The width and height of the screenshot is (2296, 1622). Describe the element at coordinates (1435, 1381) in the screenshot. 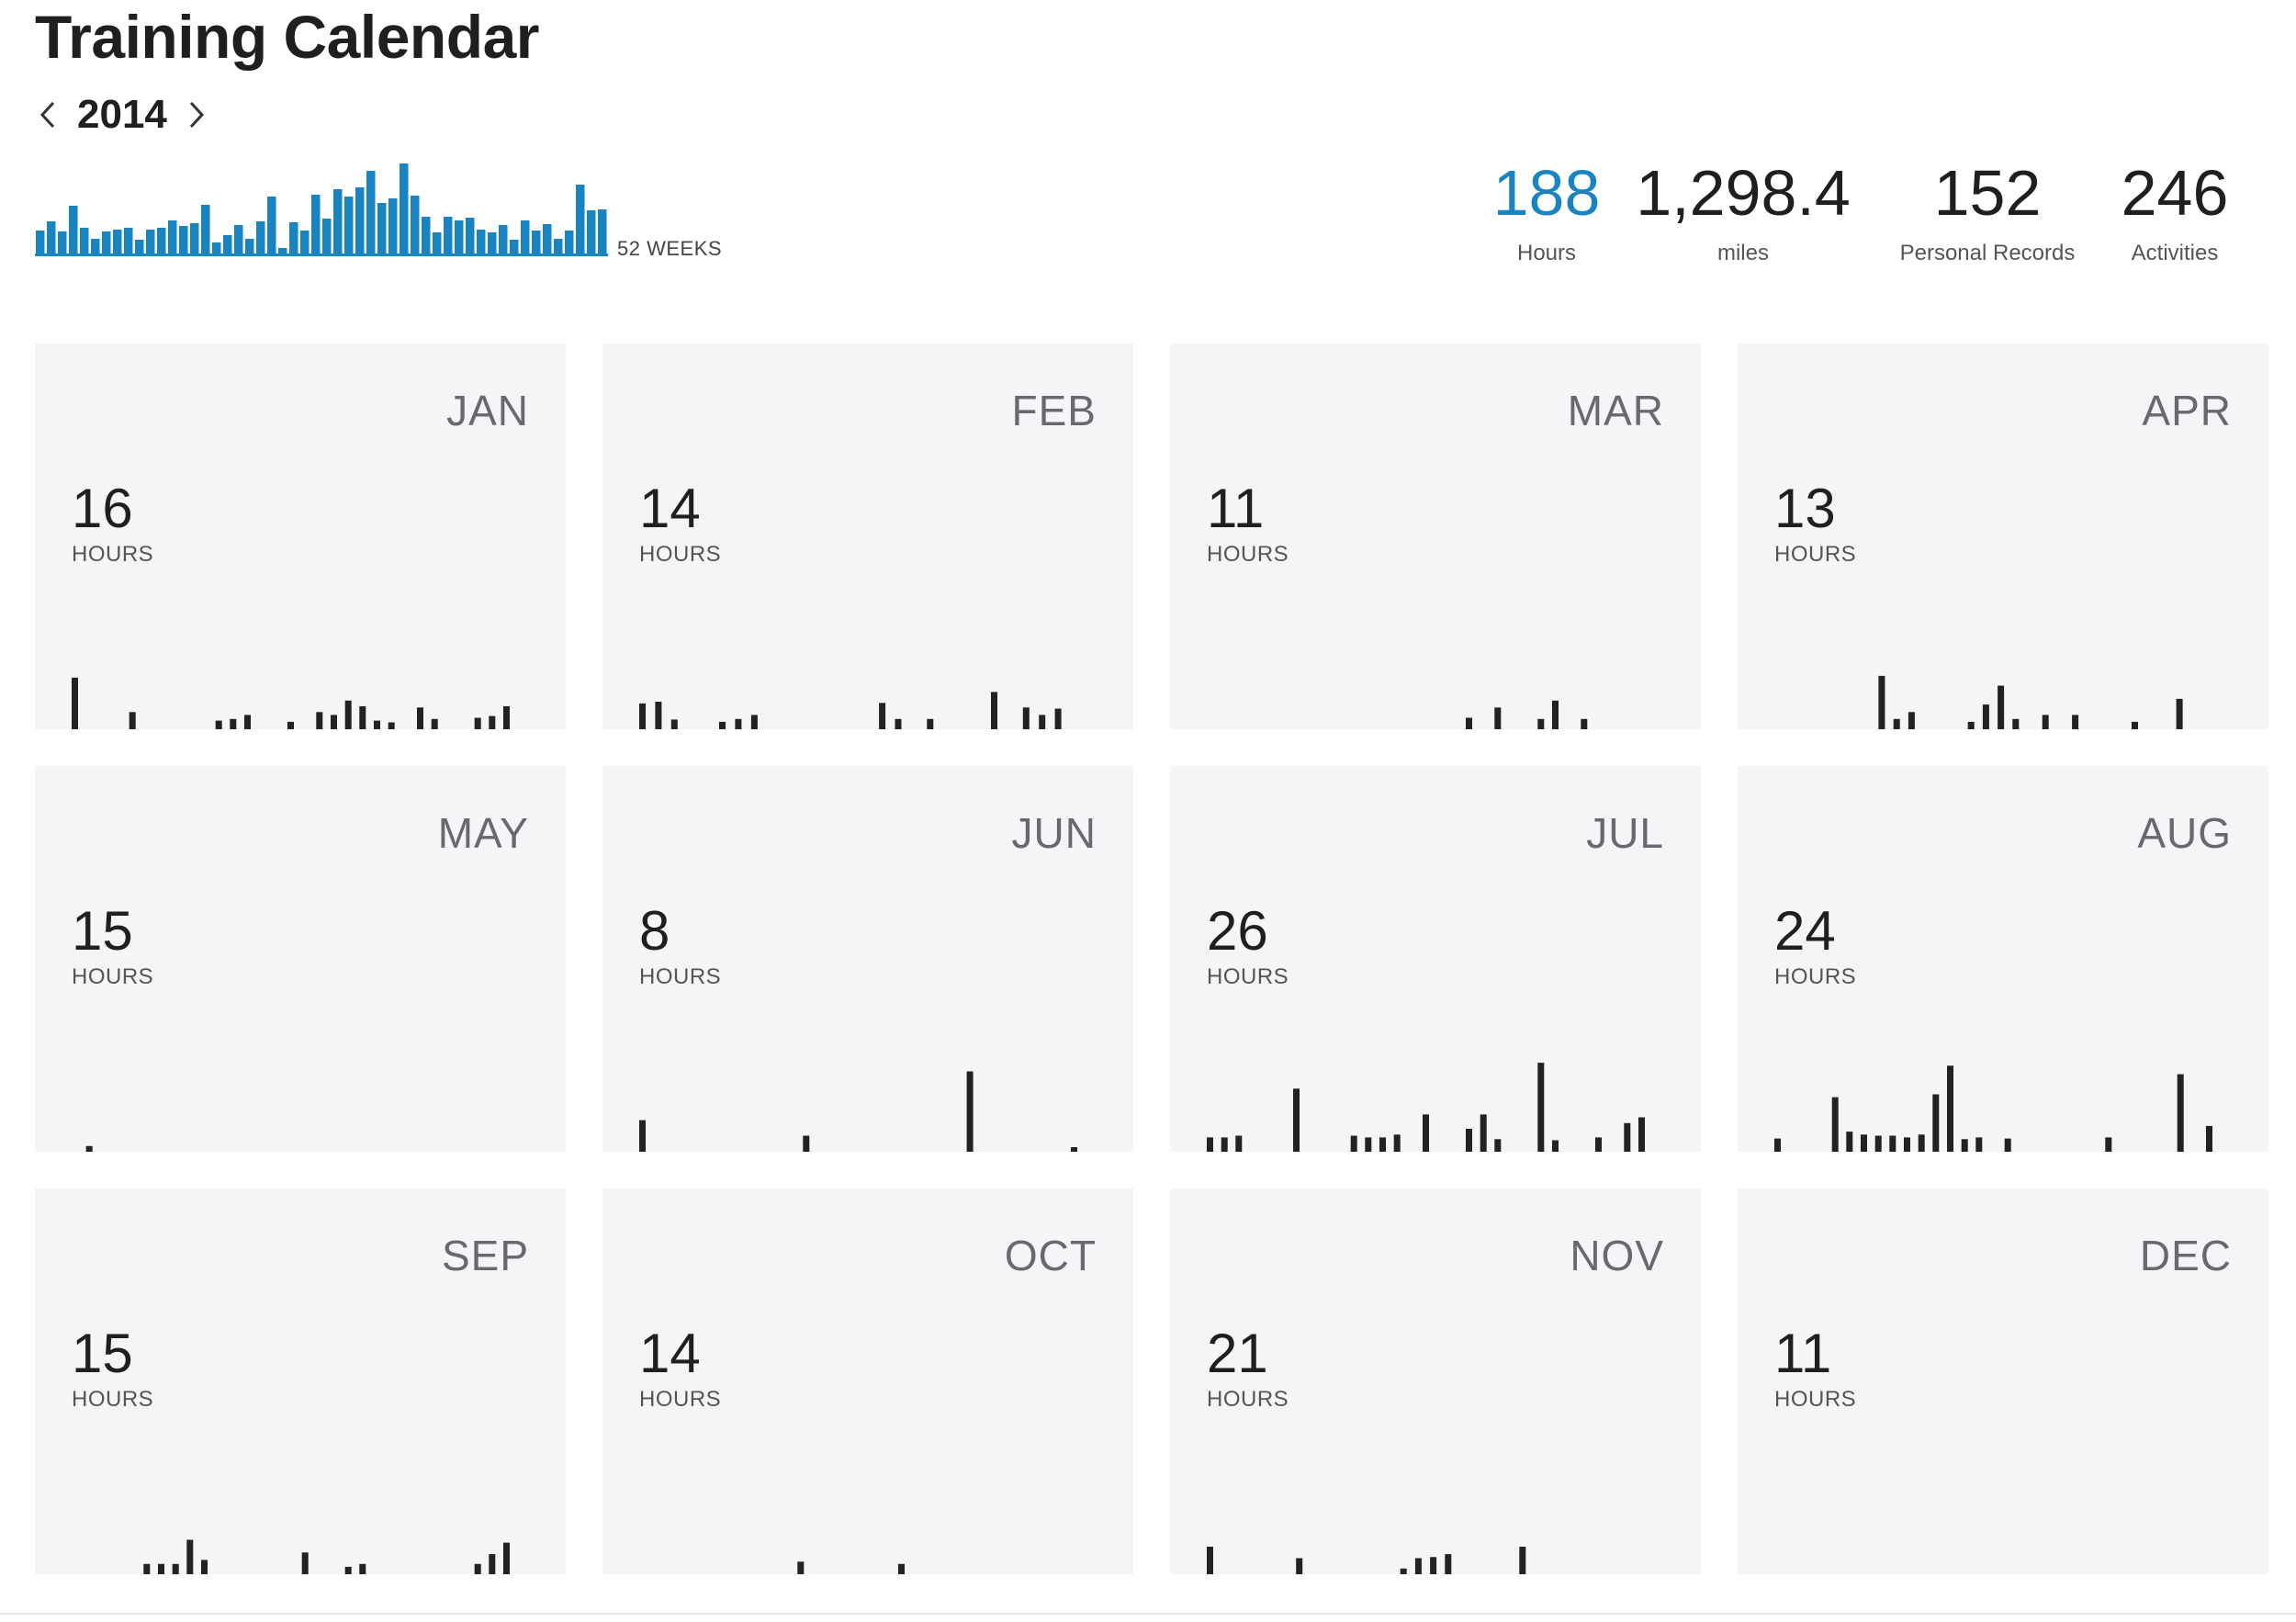

I see `month-card-nov: NOV 21 HOURS` at that location.